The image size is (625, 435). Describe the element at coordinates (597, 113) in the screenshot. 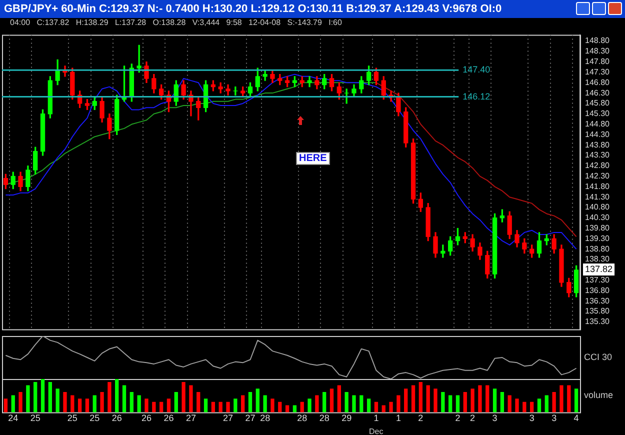

I see `y-tick-label: 145.30` at that location.